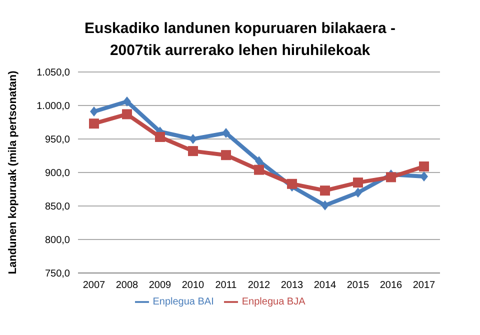 The height and width of the screenshot is (335, 480). Describe the element at coordinates (424, 286) in the screenshot. I see `x-tick-label: 2017` at that location.